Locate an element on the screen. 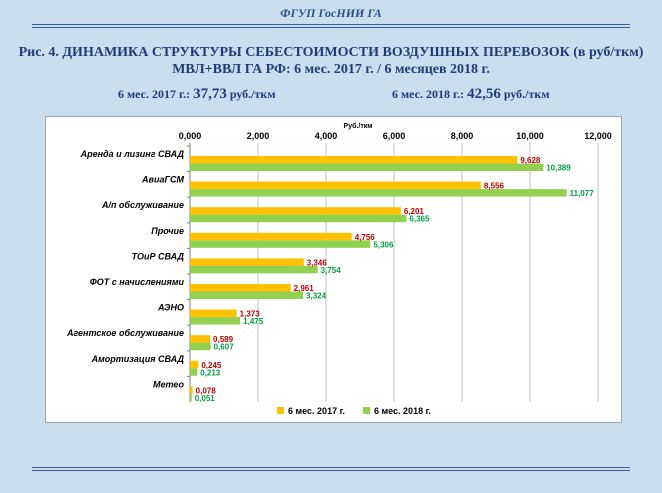 The width and height of the screenshot is (662, 493). legend-swatch-2017 is located at coordinates (280, 410).